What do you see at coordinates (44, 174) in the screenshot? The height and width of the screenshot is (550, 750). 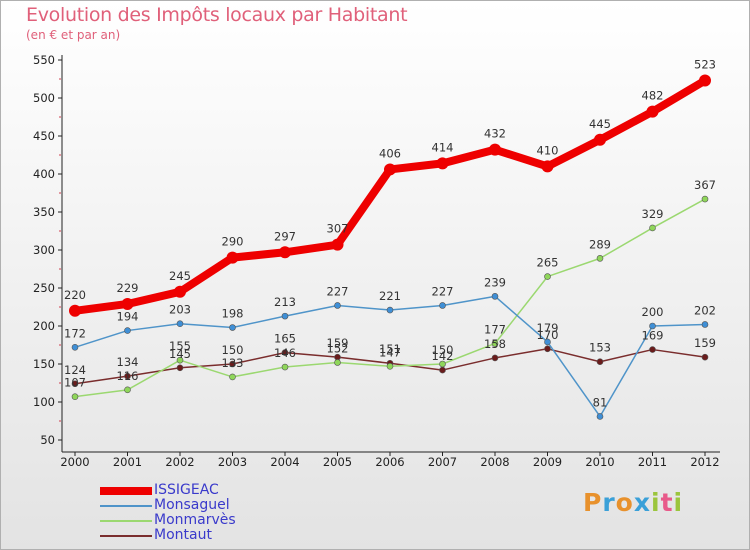 I see `y-tick-label: 400` at bounding box center [44, 174].